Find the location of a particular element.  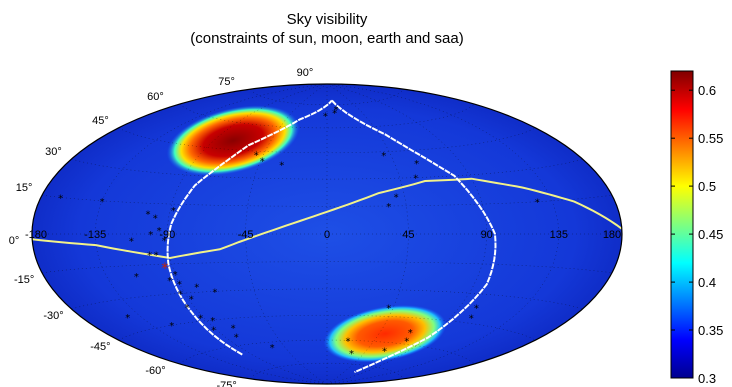

colorbar-tick-label: 0.3 is located at coordinates (707, 378).